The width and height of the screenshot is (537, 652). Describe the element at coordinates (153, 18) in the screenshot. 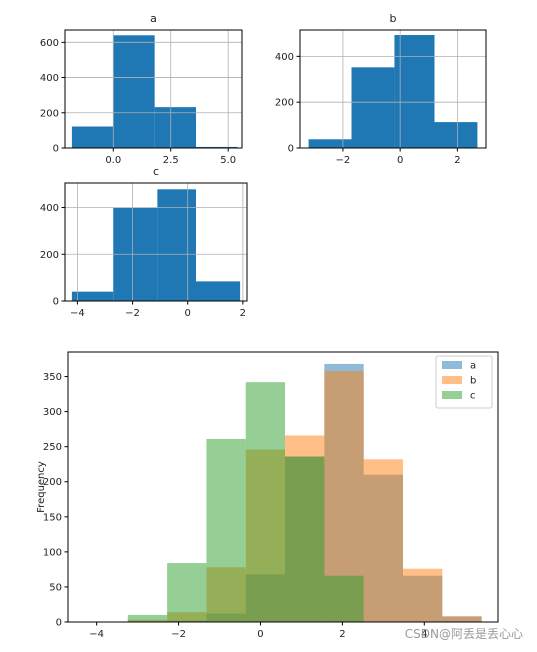

I see `subplot-title: a` at that location.